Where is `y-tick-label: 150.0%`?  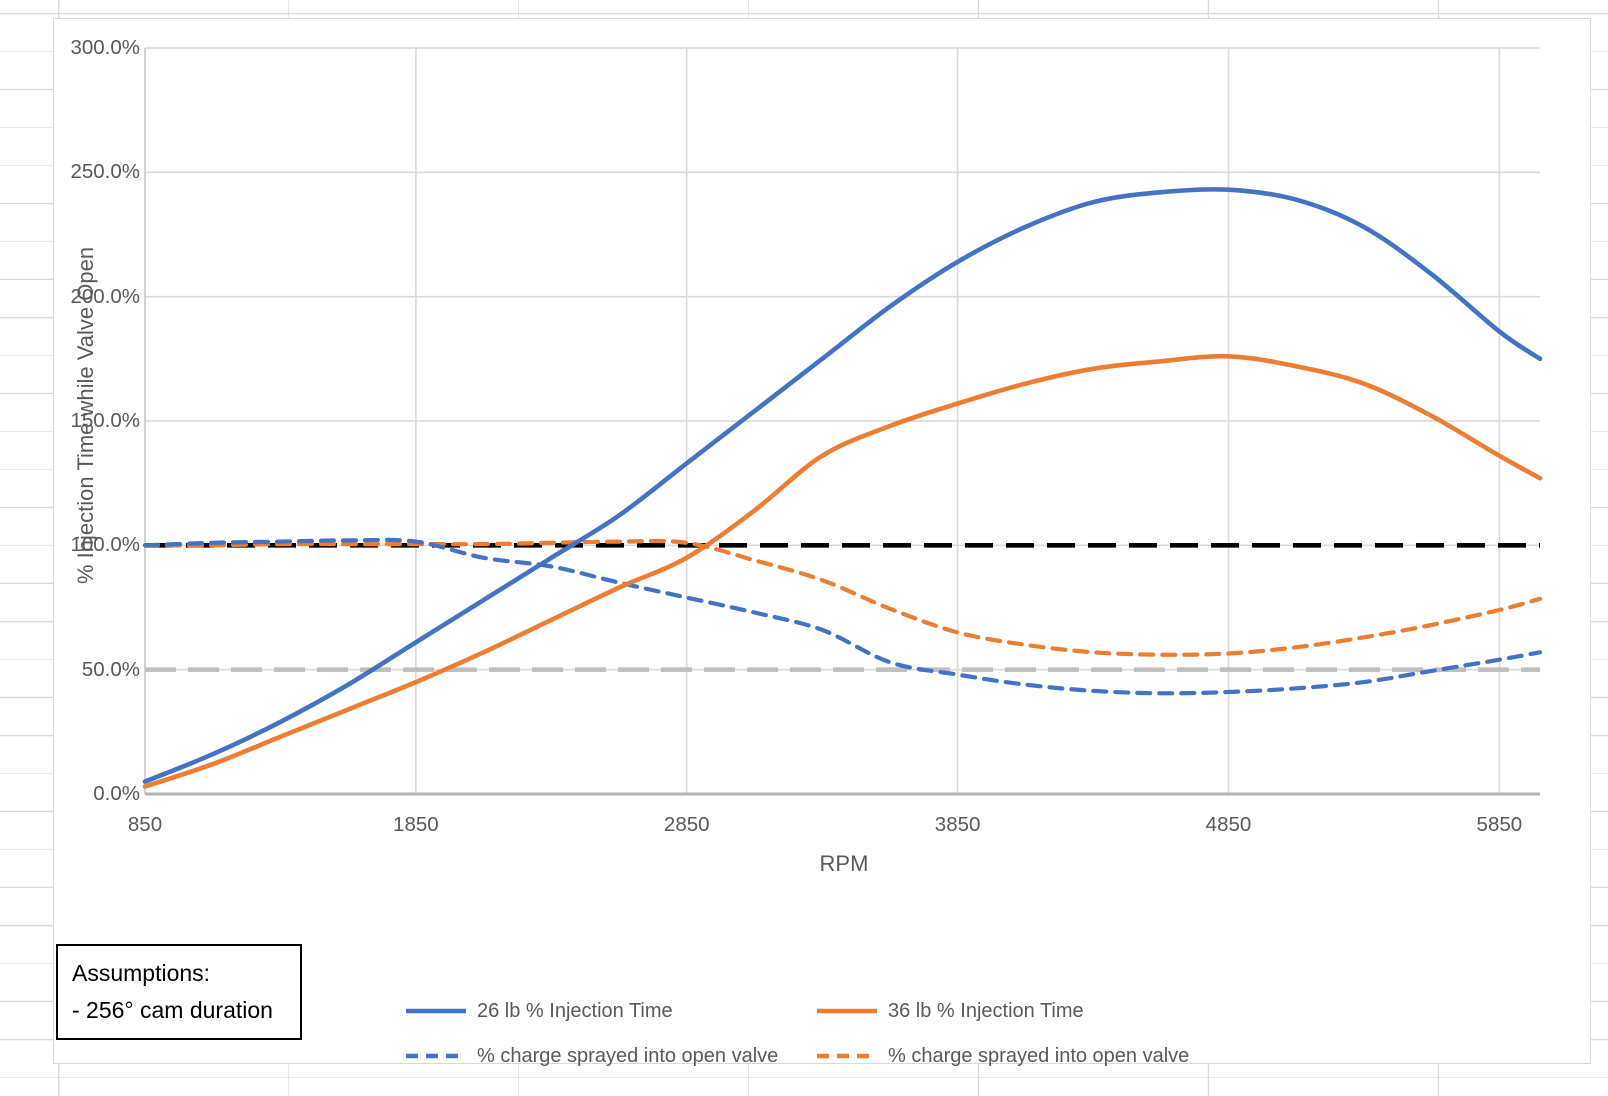 y-tick-label: 150.0% is located at coordinates (105, 420).